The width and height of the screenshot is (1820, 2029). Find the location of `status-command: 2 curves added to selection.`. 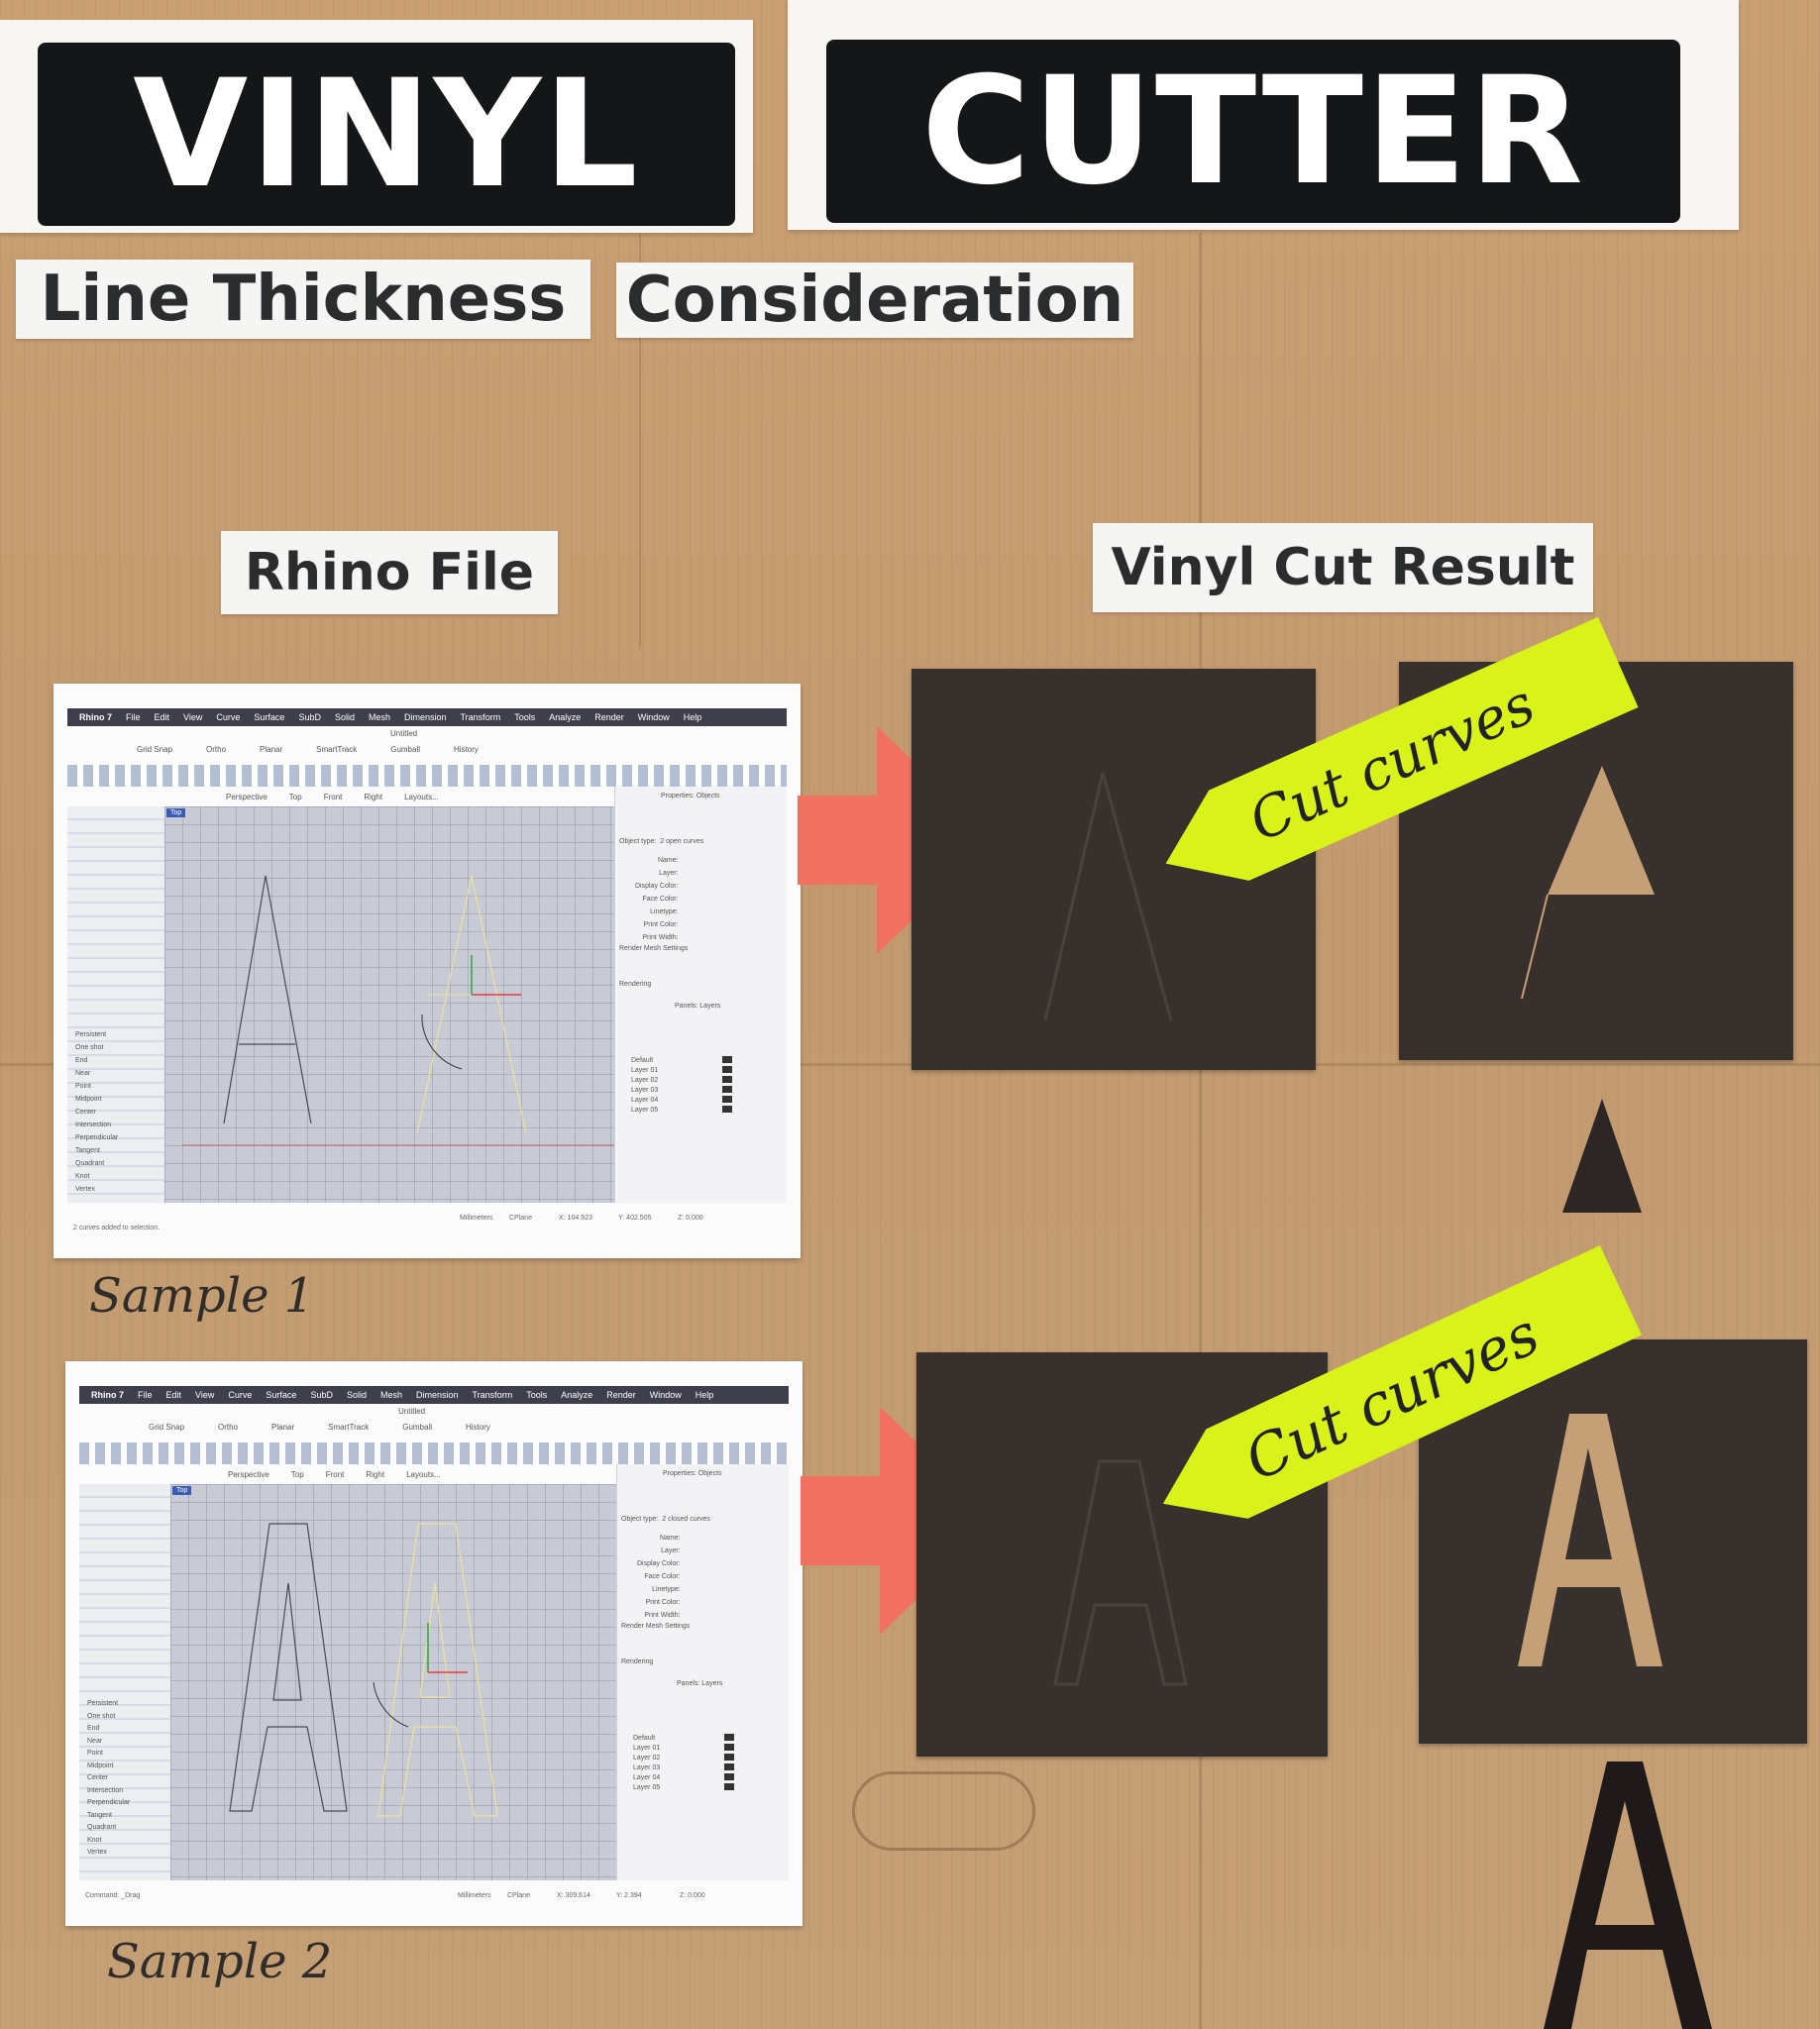

status-command: 2 curves added to selection. is located at coordinates (117, 1228).